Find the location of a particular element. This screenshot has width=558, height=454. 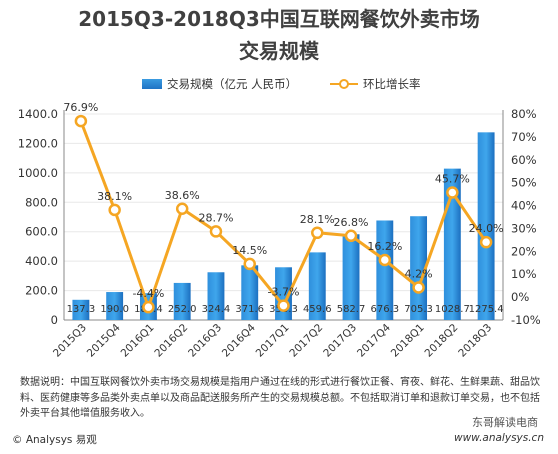

growth-value-label: 28.7% is located at coordinates (215, 217).